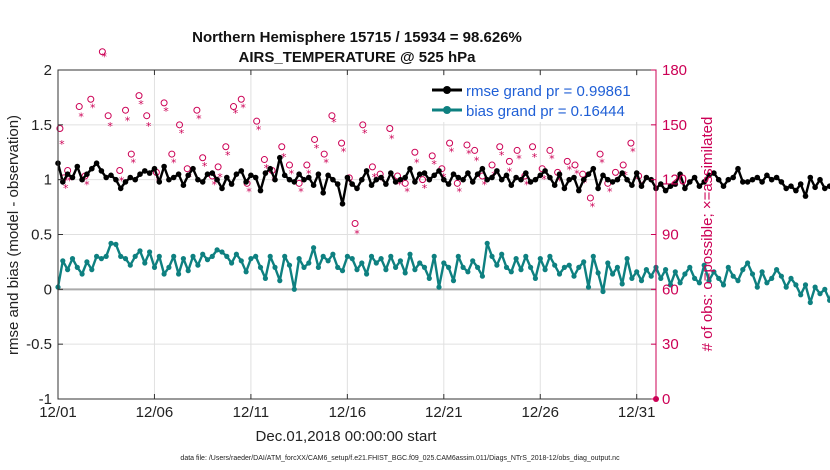 This screenshot has height=470, width=830. I want to click on y-axis-left-label: rmse and bias (model - observation), so click(13, 235).